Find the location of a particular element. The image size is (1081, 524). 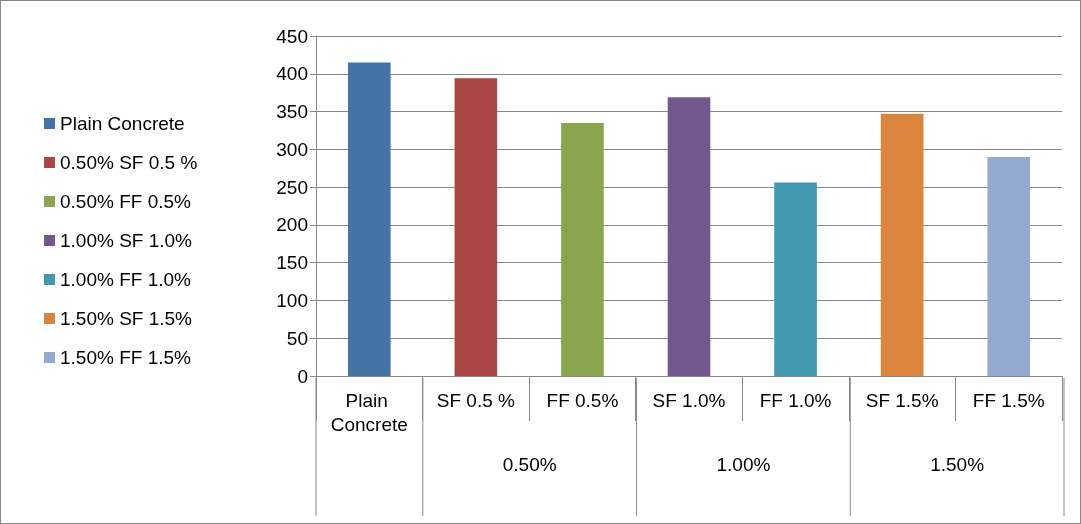

legend-label: Plain Concrete is located at coordinates (122, 123).